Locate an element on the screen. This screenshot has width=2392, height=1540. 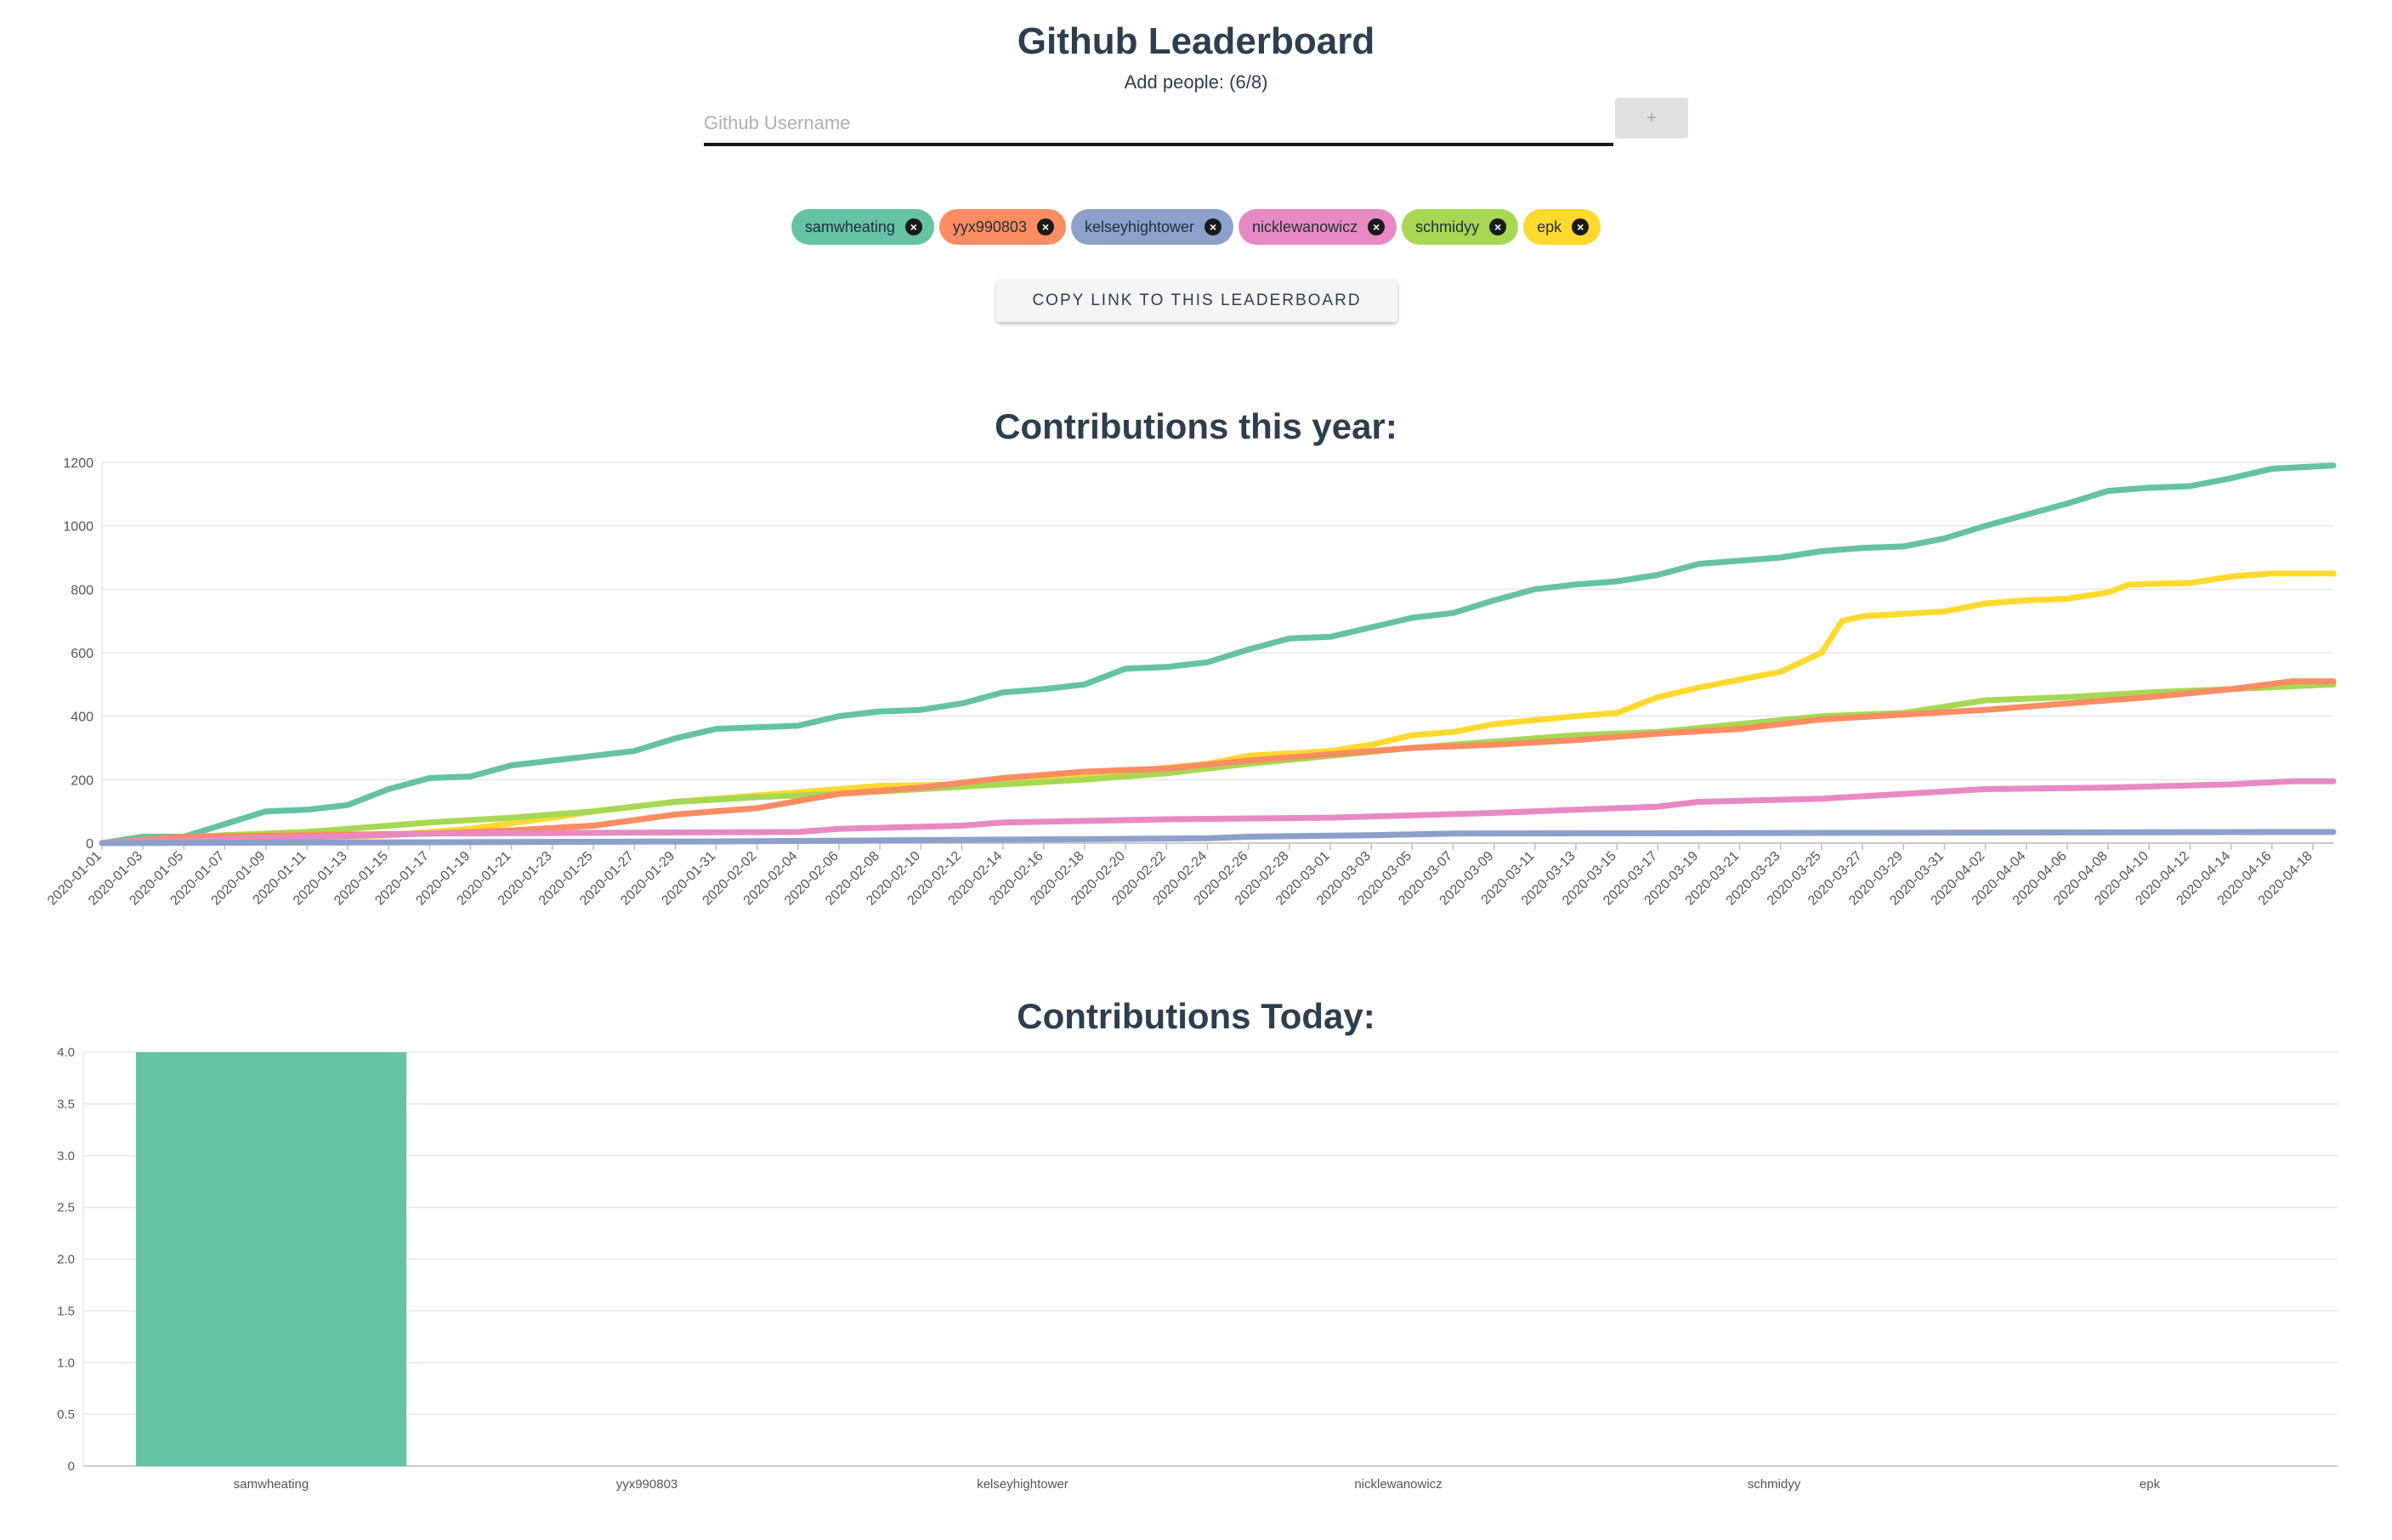
x-tick-label: schmidyy is located at coordinates (1774, 1485).